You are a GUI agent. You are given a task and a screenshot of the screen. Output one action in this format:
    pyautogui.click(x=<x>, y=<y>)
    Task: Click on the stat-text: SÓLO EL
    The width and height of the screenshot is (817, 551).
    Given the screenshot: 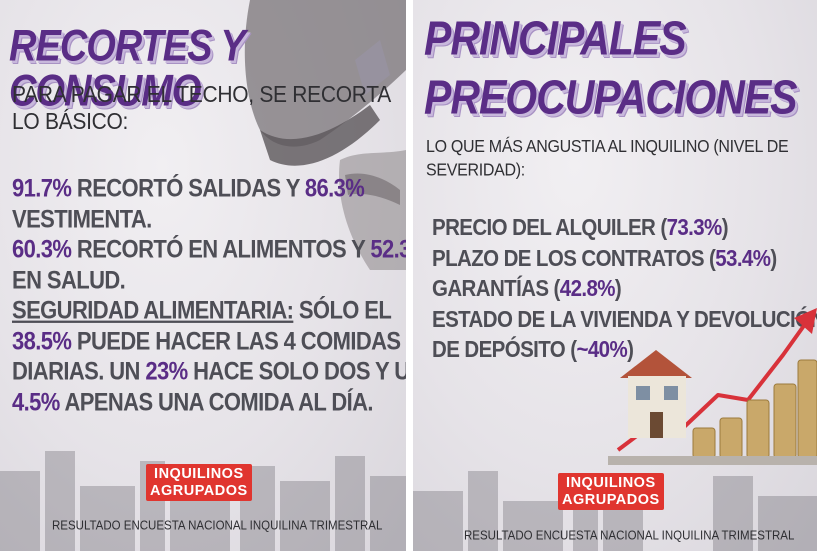 What is the action you would take?
    pyautogui.click(x=342, y=310)
    